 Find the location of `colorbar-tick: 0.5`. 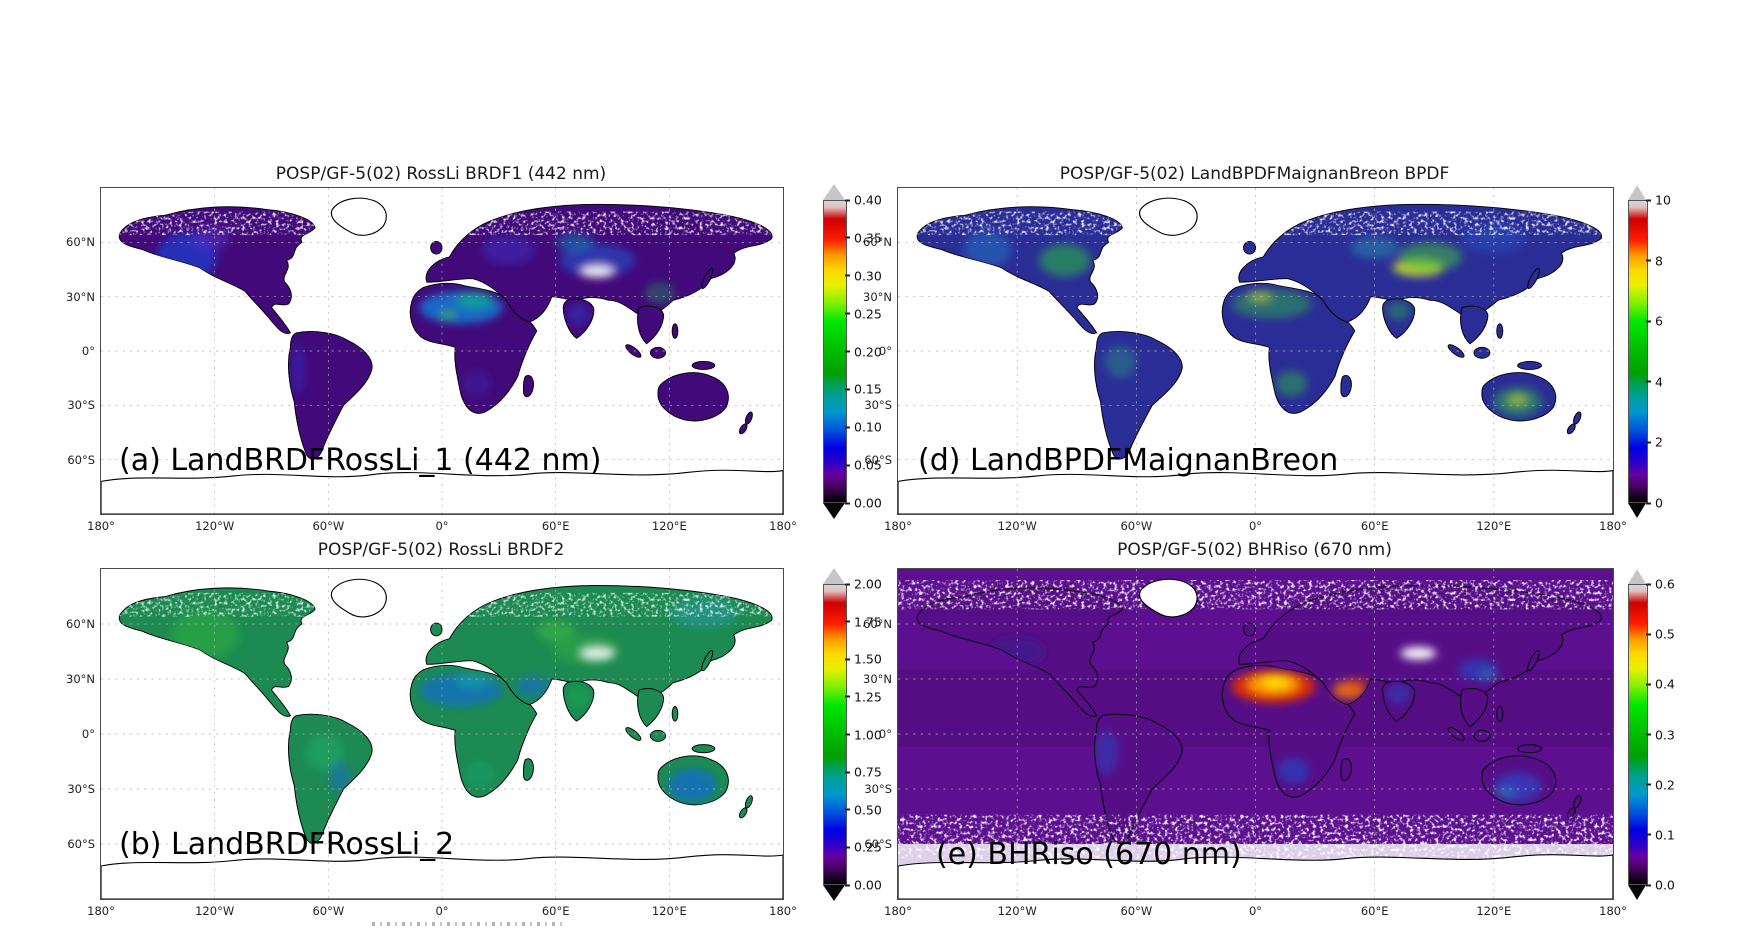

colorbar-tick: 0.5 is located at coordinates (1665, 634).